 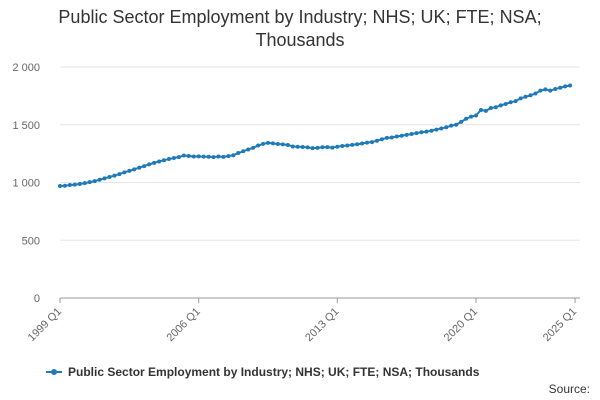 I want to click on x-tick-label: 2025 Q1, so click(x=560, y=325).